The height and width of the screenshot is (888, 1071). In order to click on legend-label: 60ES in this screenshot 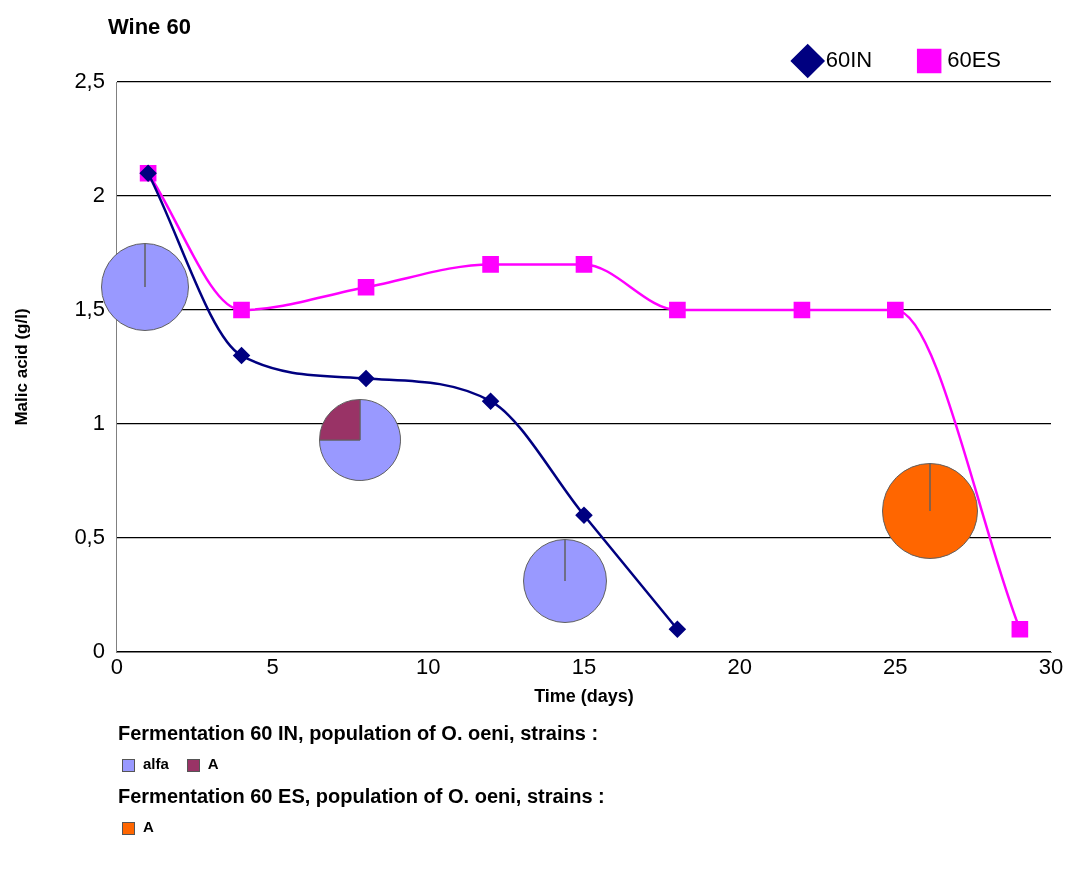, I will do `click(974, 60)`.